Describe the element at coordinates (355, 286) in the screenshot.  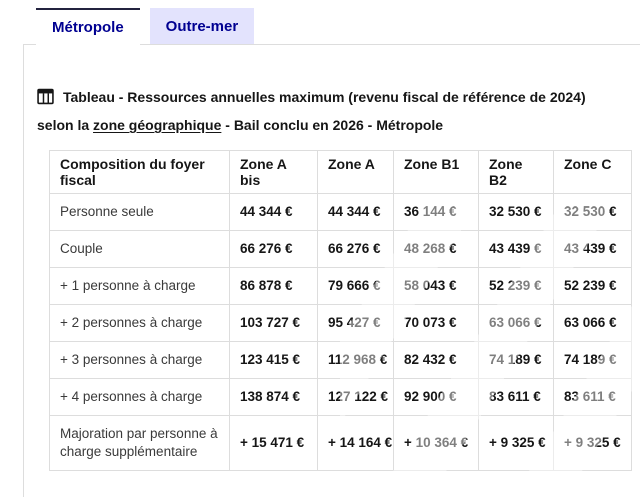
I see `cell-value: 79 666 €` at that location.